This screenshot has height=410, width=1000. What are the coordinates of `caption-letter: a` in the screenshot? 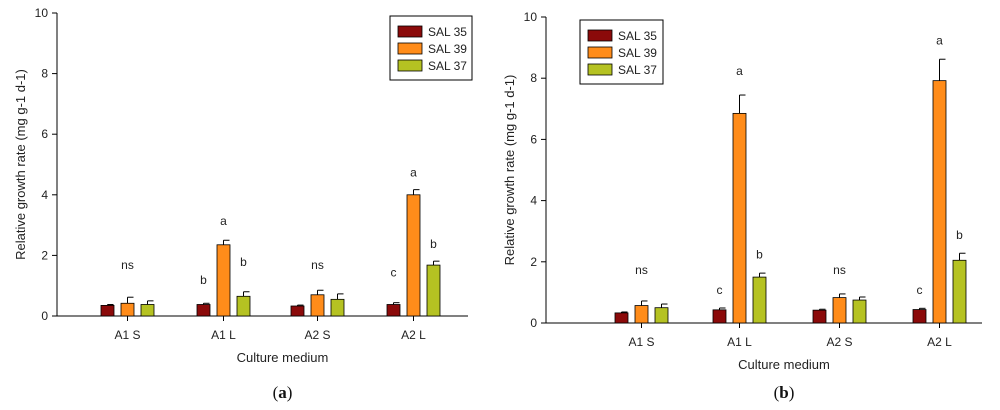 It's located at (282, 392).